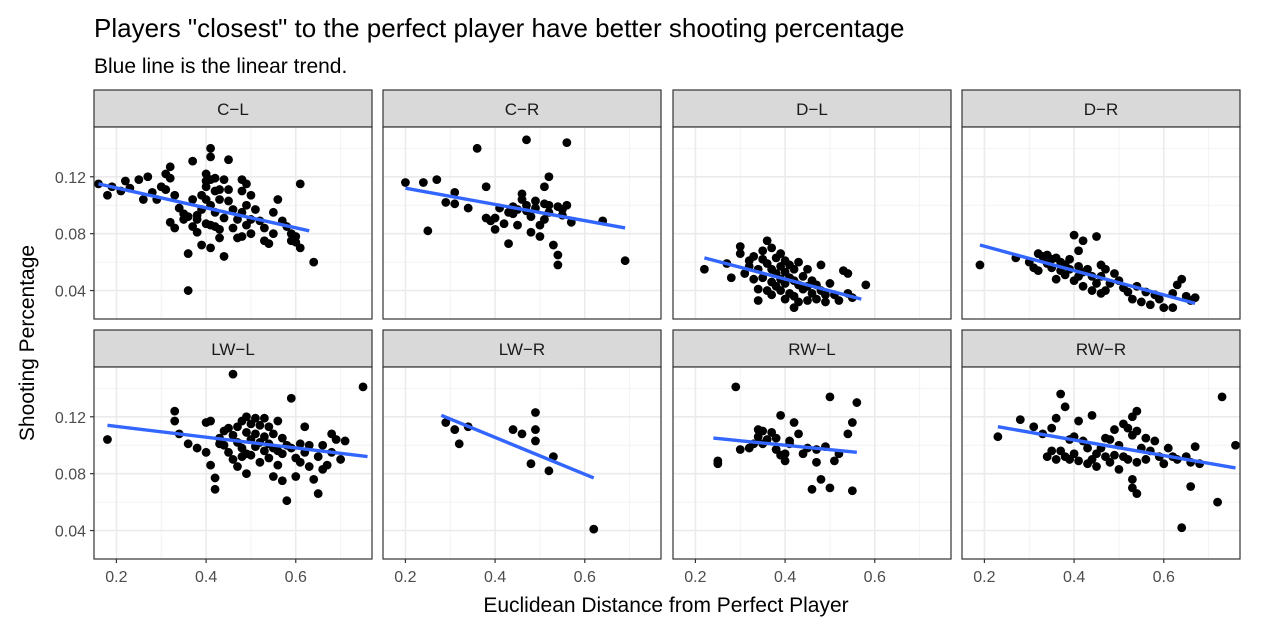 The width and height of the screenshot is (1264, 628). What do you see at coordinates (296, 577) in the screenshot?
I see `x-tick-label: 0.6` at bounding box center [296, 577].